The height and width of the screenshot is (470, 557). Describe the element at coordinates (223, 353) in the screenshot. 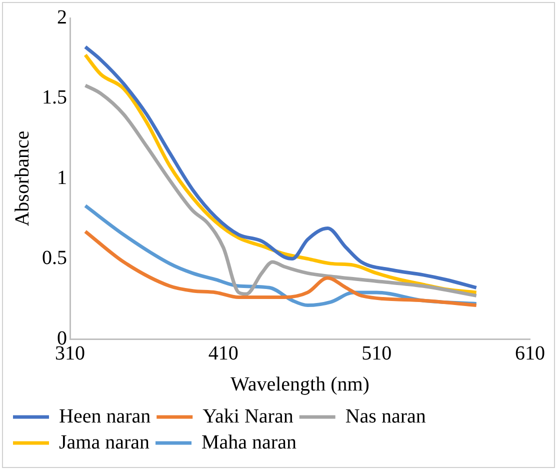

I see `x-tick-label: 410` at that location.